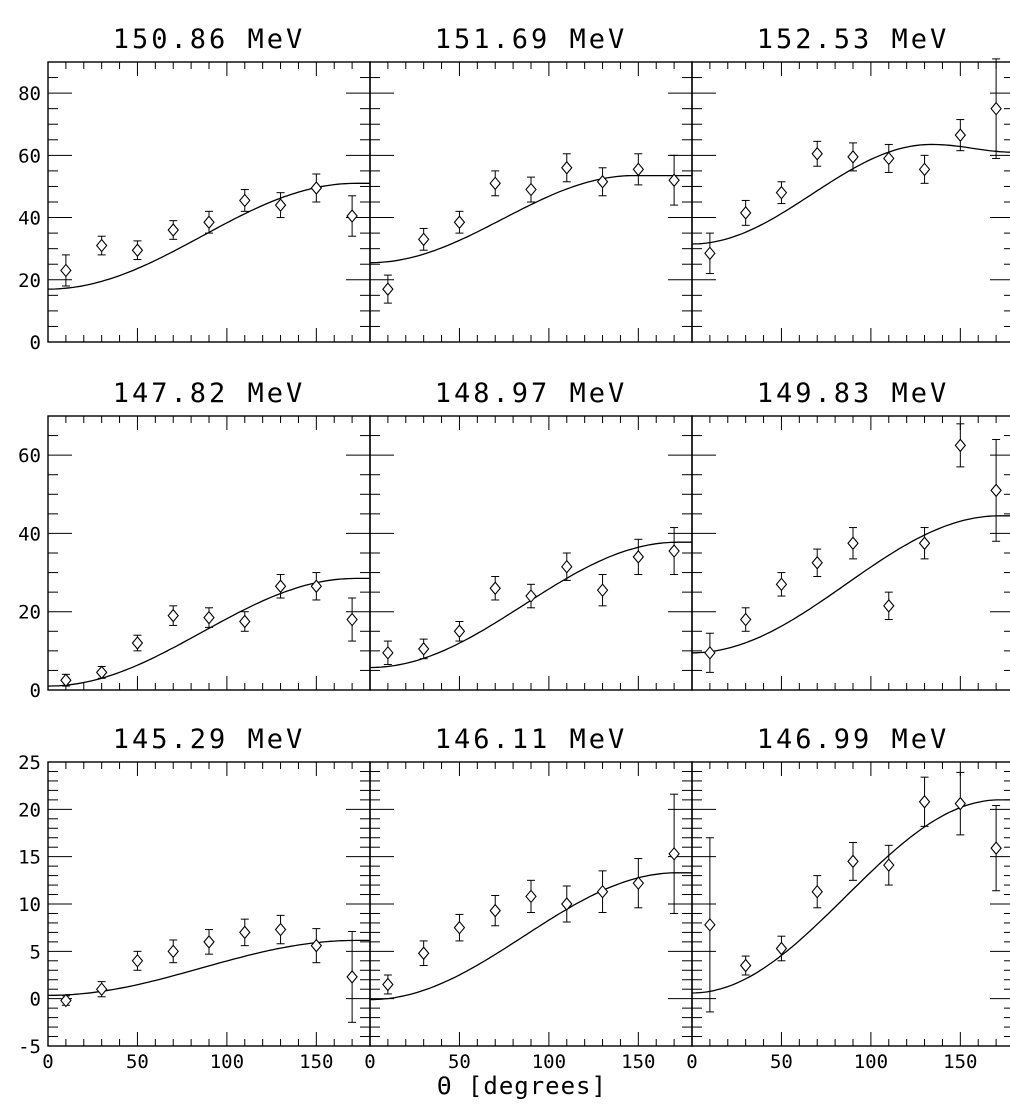  I want to click on y-tick-label: 10, so click(29, 905).